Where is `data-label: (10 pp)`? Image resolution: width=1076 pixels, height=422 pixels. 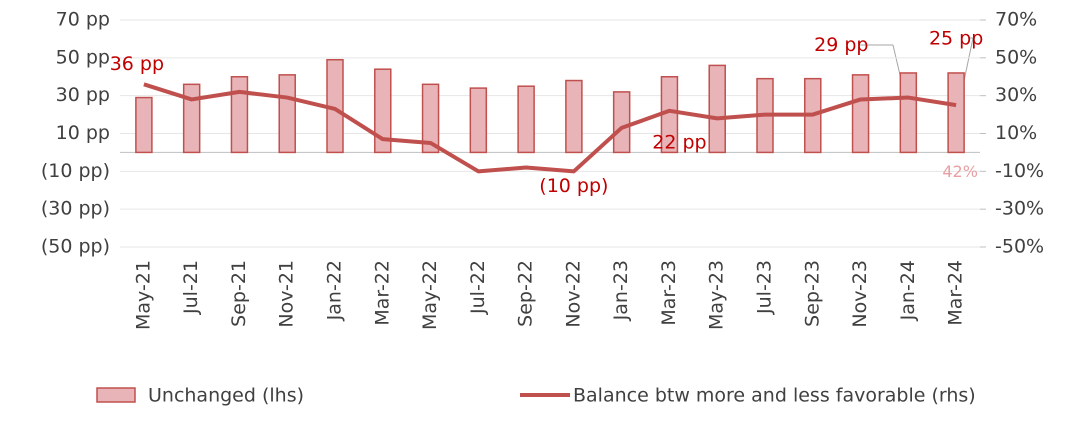 data-label: (10 pp) is located at coordinates (573, 186).